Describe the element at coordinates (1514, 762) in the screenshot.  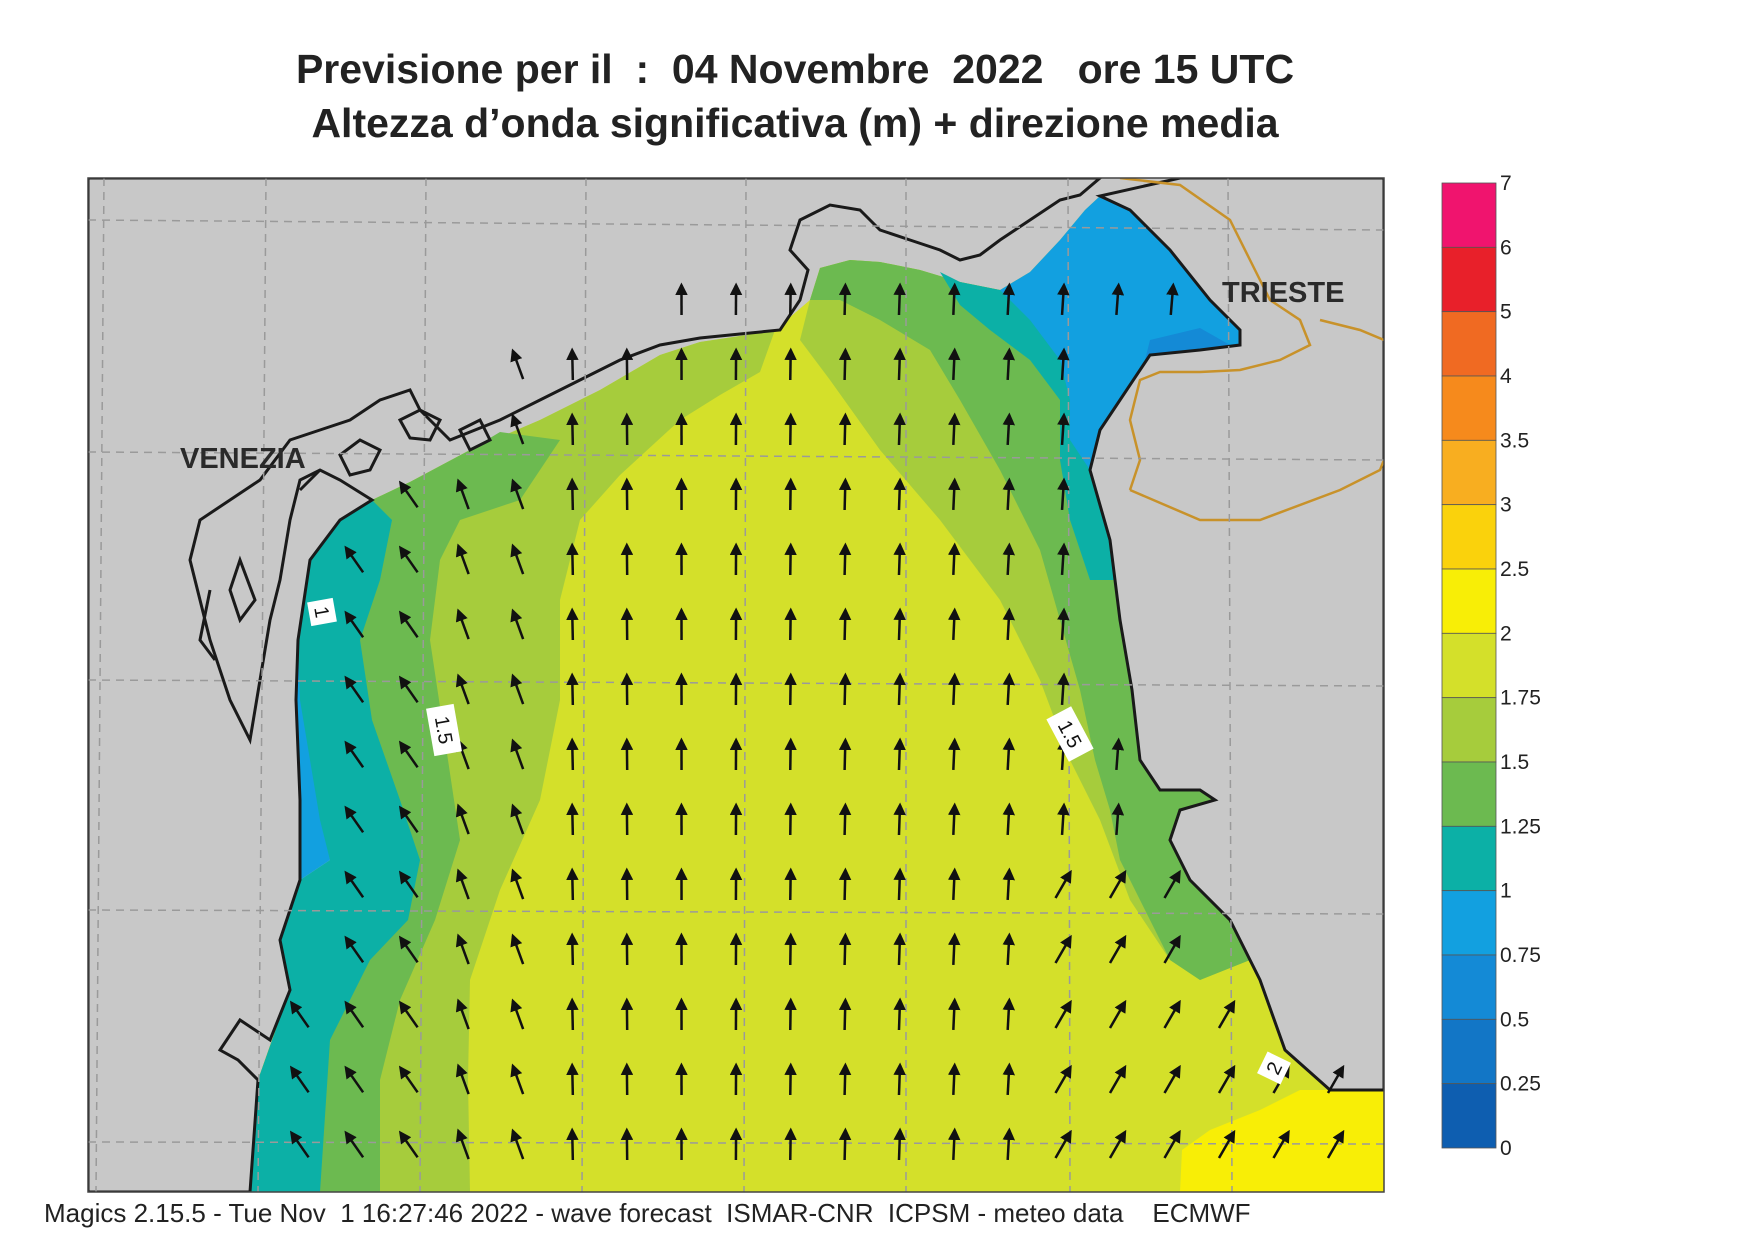
I see `legend-label: 1.5` at that location.